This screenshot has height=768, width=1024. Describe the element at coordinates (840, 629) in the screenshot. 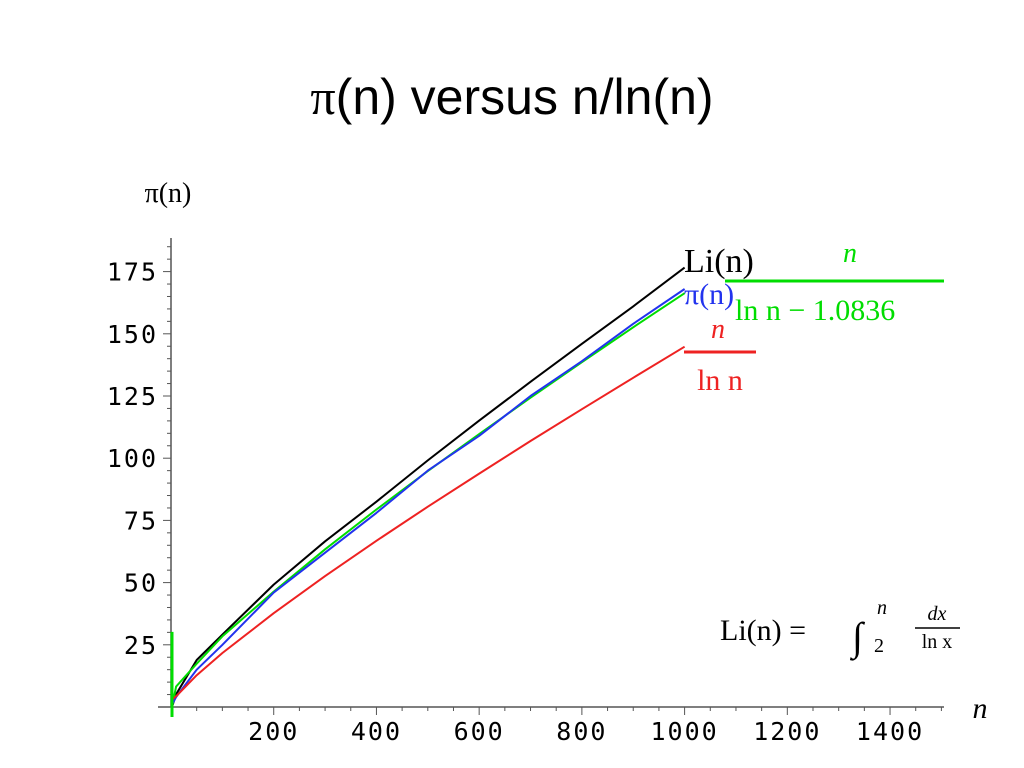

I see `li-definition-formula: Li(n) = ∫ n 2 dx ln x` at that location.